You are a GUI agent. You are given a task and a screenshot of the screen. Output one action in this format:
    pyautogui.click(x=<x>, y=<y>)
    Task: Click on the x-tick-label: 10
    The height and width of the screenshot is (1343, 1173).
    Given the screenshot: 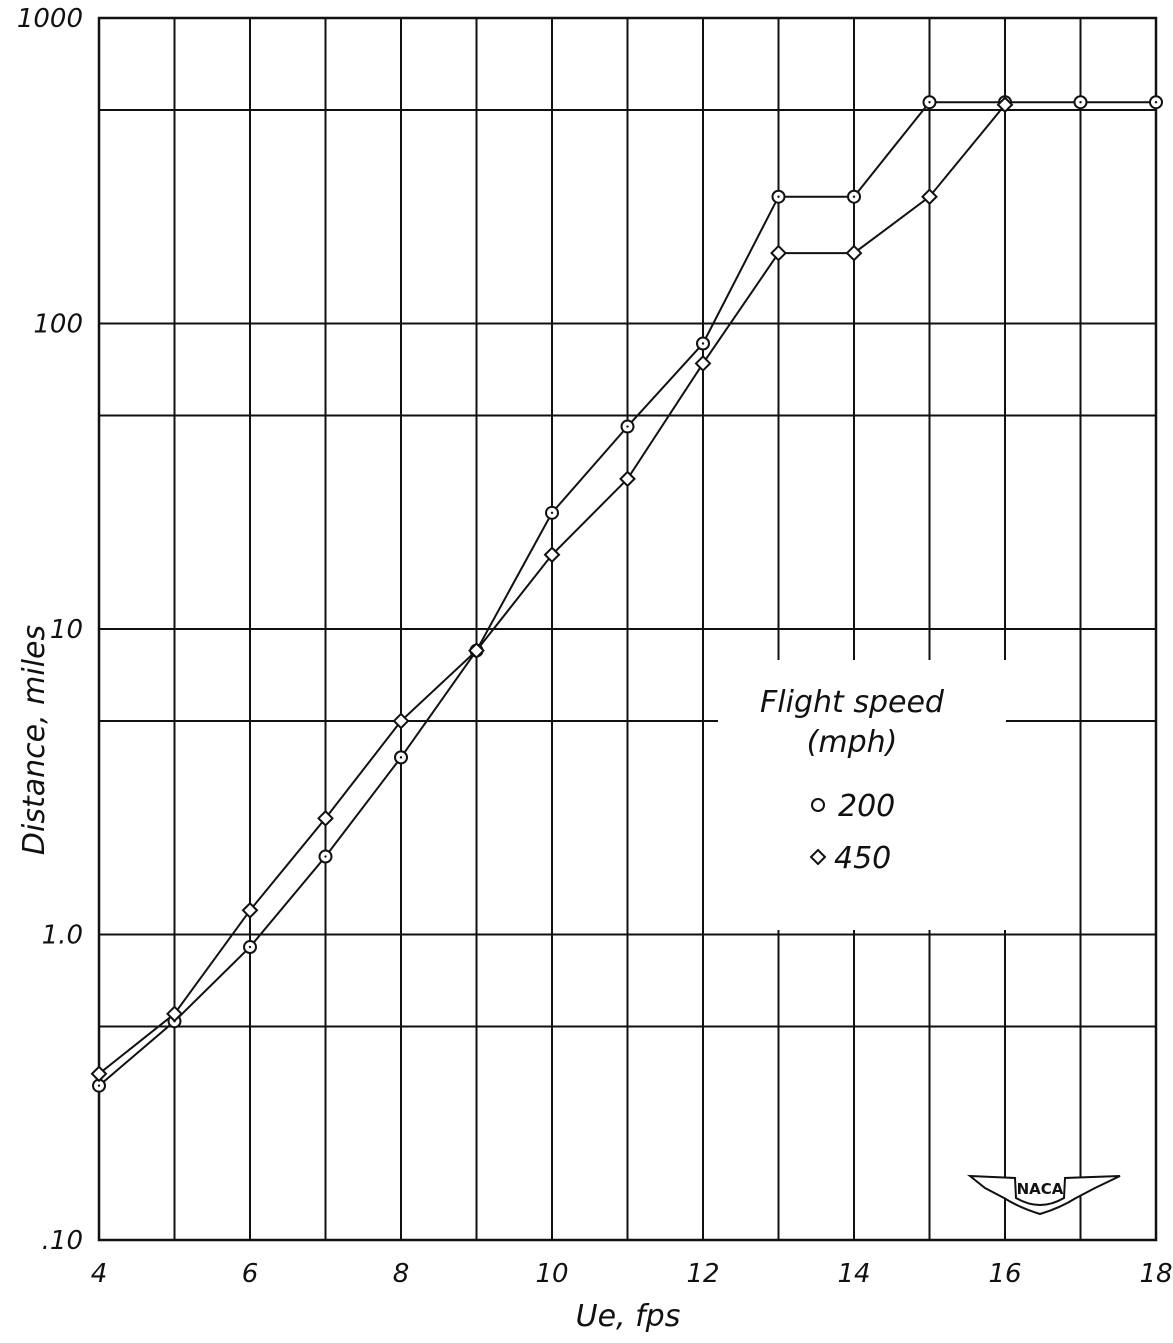 What is the action you would take?
    pyautogui.click(x=551, y=1274)
    